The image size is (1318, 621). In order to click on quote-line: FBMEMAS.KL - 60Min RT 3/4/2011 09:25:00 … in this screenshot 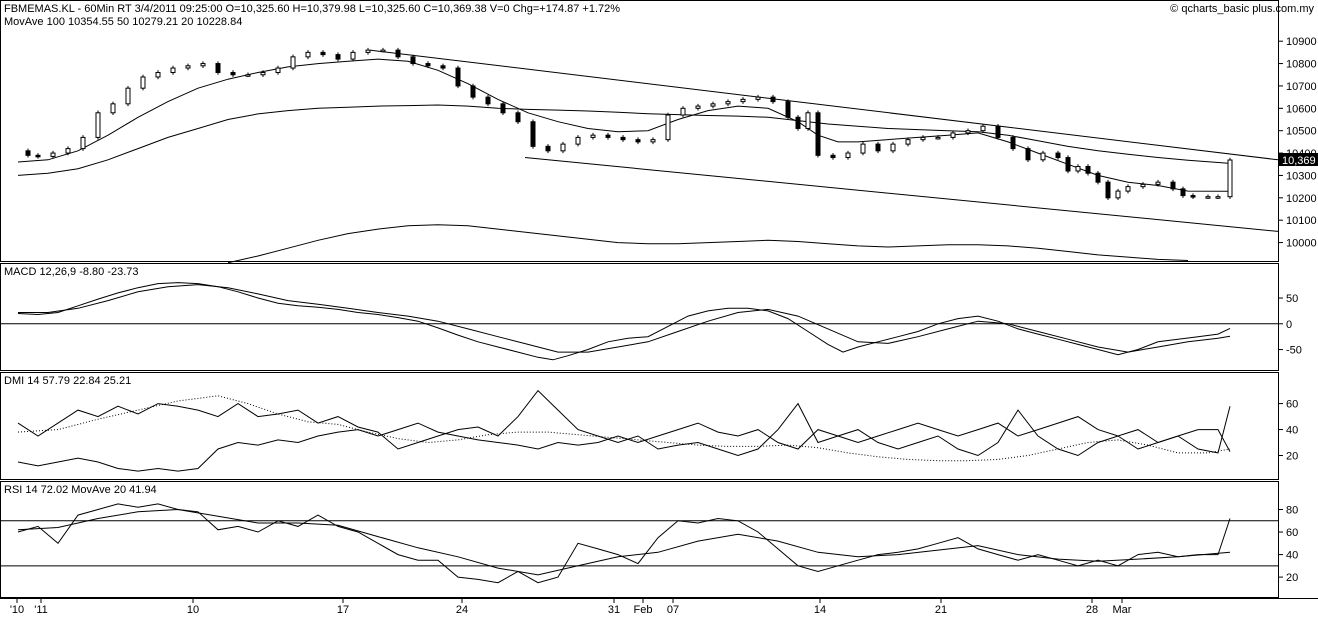, I will do `click(312, 9)`.